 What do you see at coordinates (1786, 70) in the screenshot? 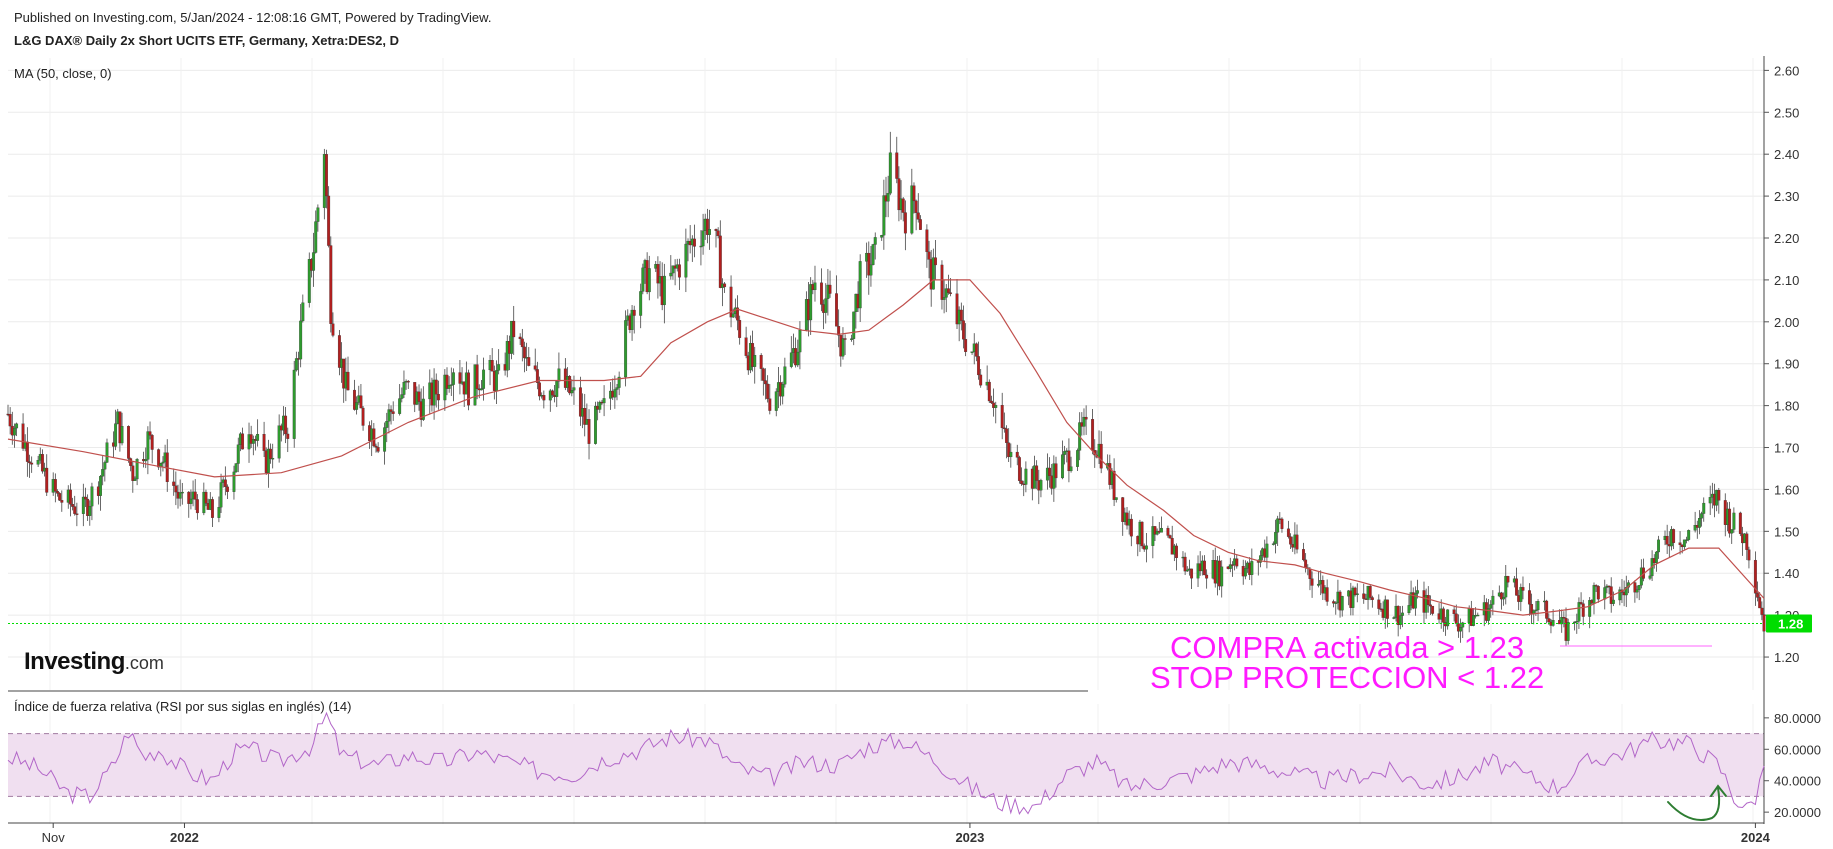
I see `price-tick-label: 2.60` at bounding box center [1786, 70].